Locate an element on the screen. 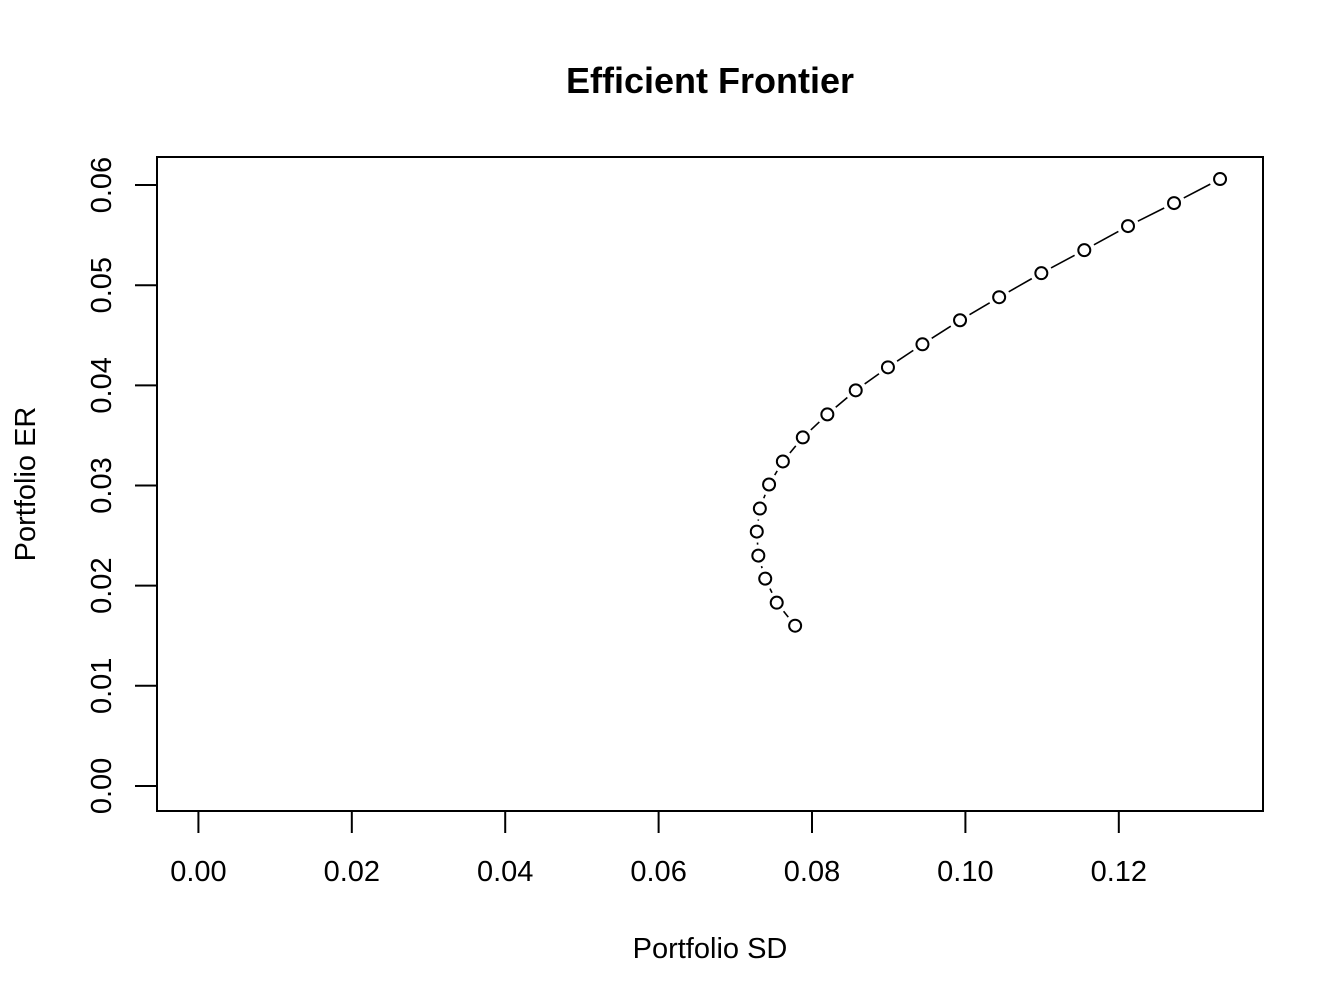  y-tick-label: 0.04 is located at coordinates (102, 385).